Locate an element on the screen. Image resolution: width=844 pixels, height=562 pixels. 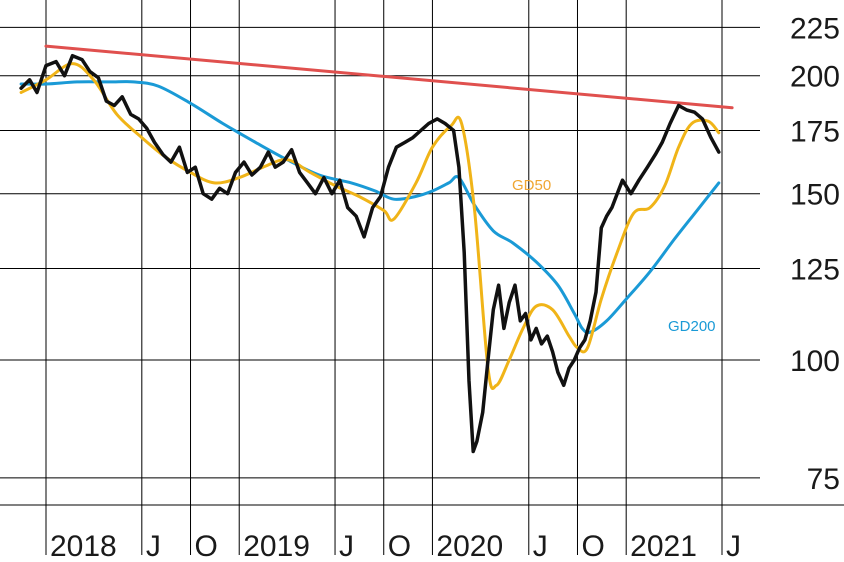
y-tick-label: 225 is located at coordinates (815, 28).